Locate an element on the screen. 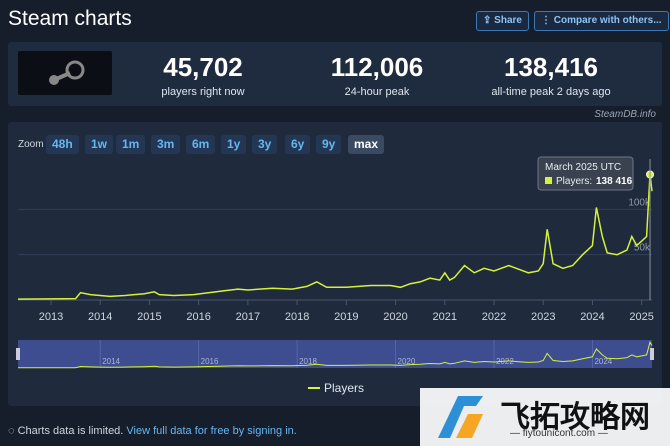  stat-label: players right now is located at coordinates (203, 92).